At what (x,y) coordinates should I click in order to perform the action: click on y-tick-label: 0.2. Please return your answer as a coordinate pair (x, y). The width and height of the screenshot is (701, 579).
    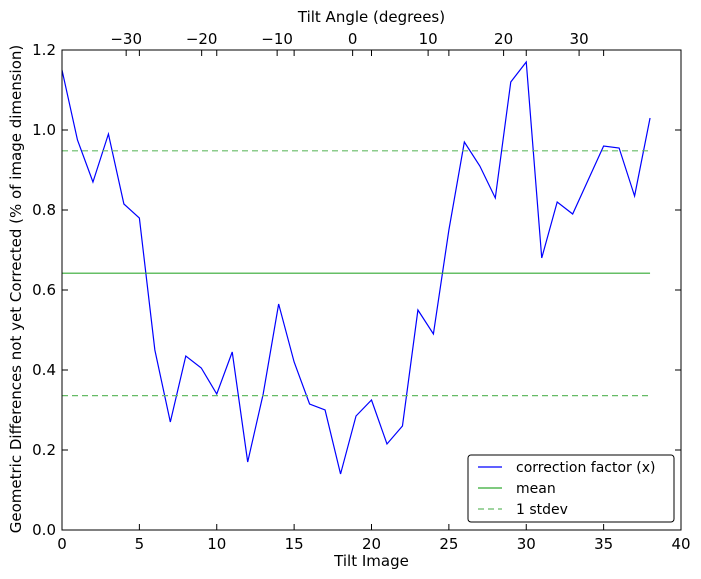
    Looking at the image, I should click on (44, 450).